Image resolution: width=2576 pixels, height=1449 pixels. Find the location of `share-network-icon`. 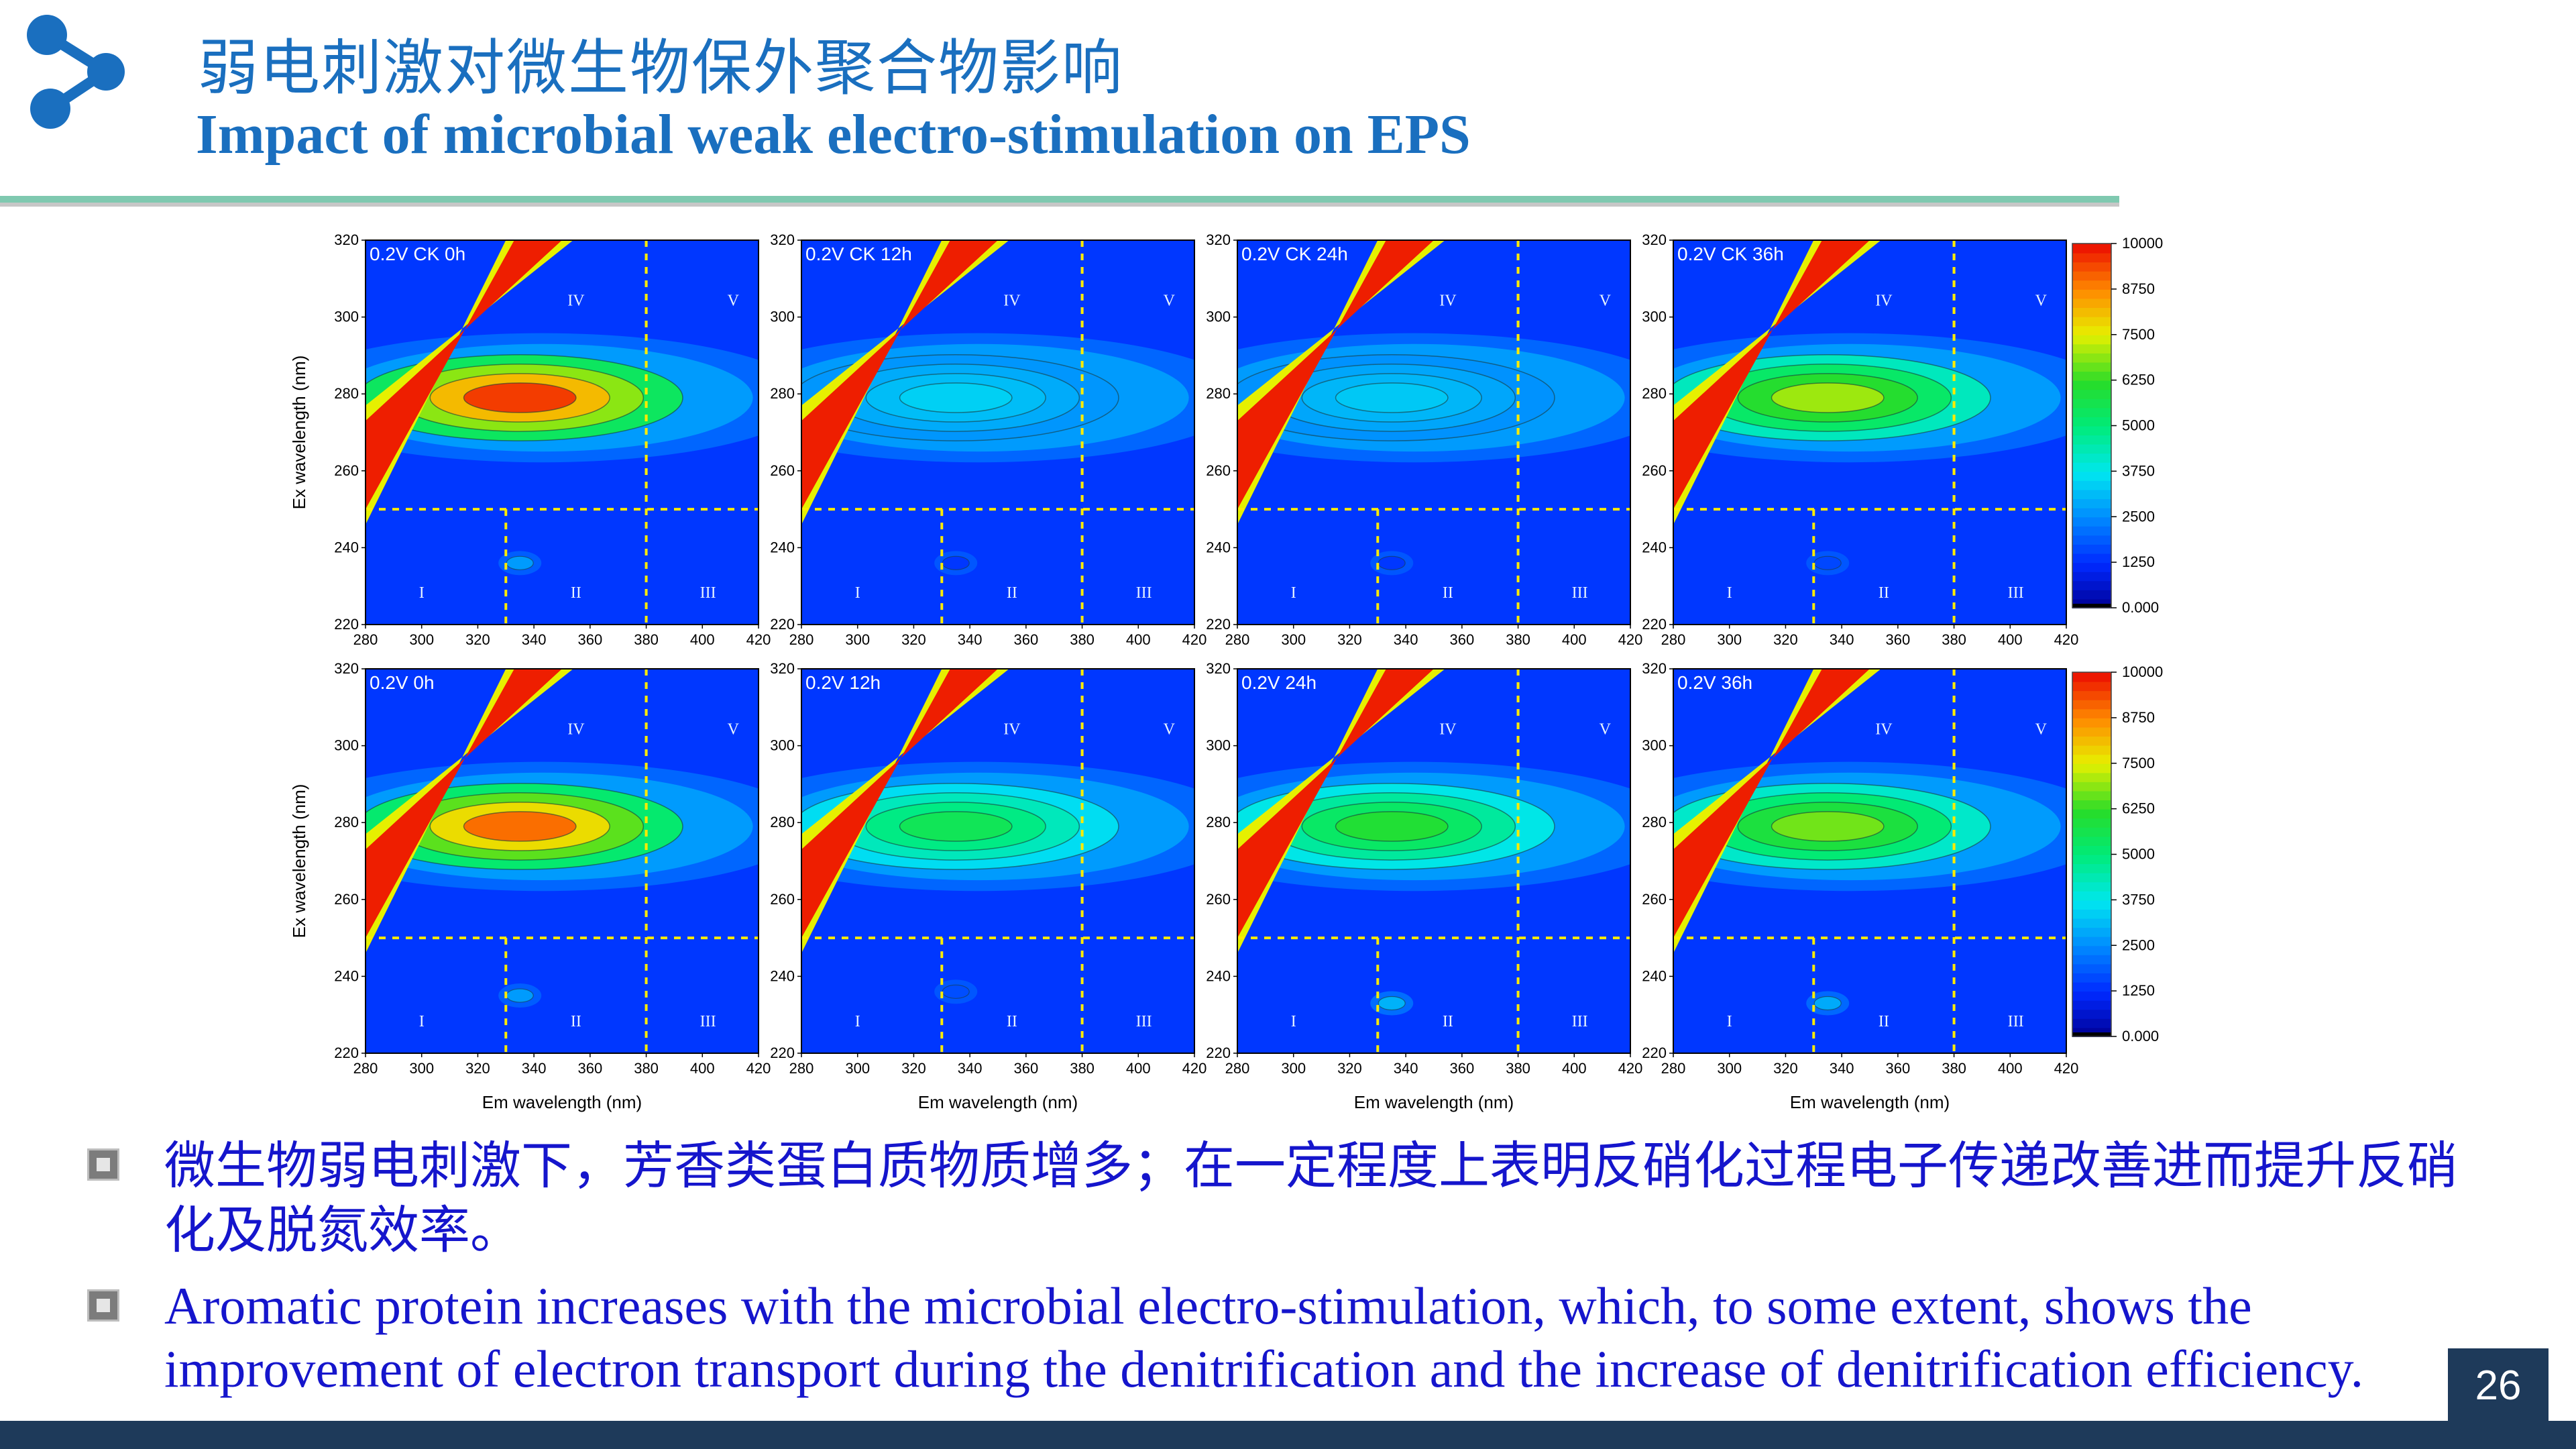

share-network-icon is located at coordinates (76, 72).